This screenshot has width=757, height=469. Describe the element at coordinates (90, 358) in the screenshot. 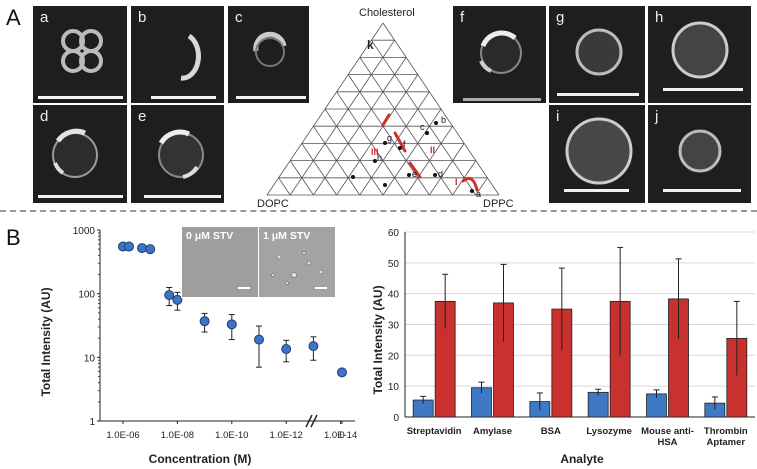

I see `scatter-y-tick-label: 10` at that location.